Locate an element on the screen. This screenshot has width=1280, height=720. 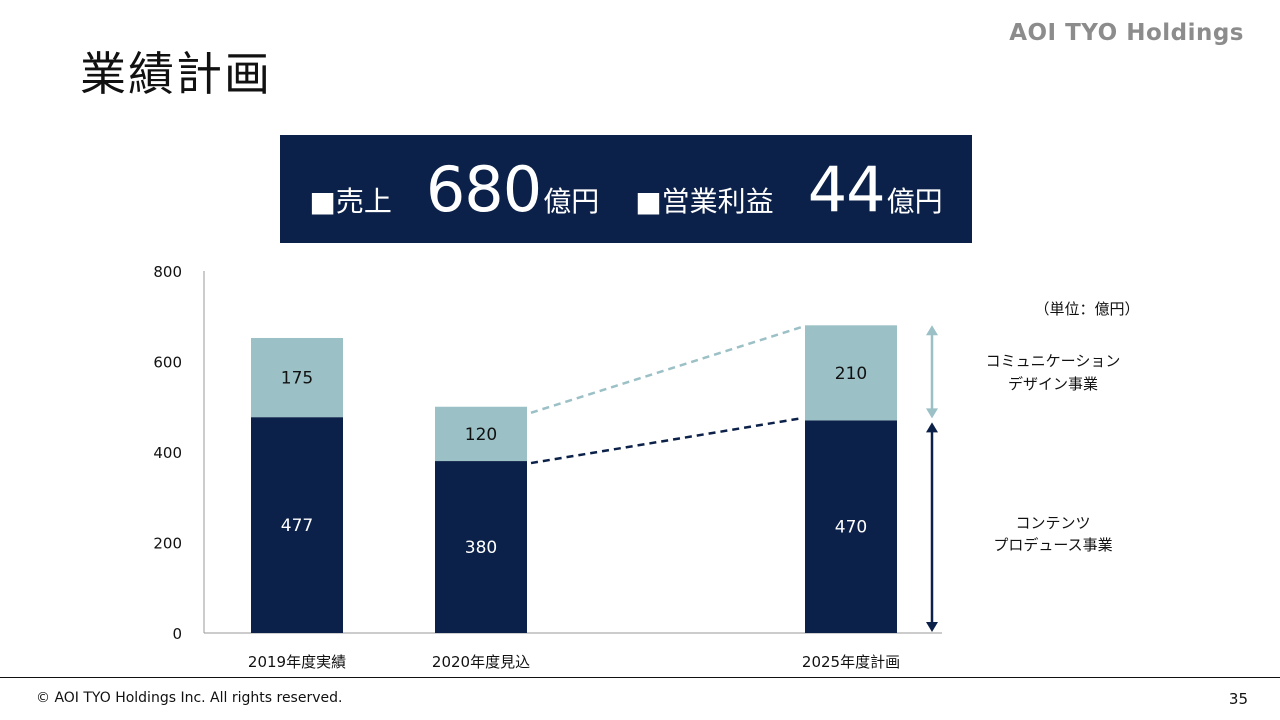
segment-label-content-production: コンテンツ is located at coordinates (1052, 523).